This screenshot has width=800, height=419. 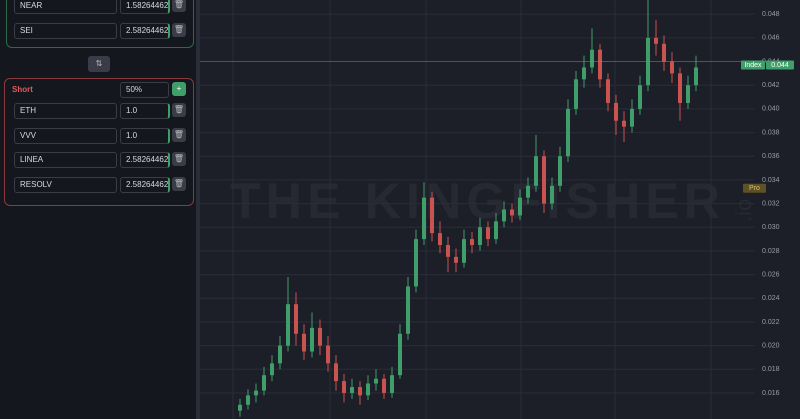 I want to click on index-tag, so click(x=753, y=65).